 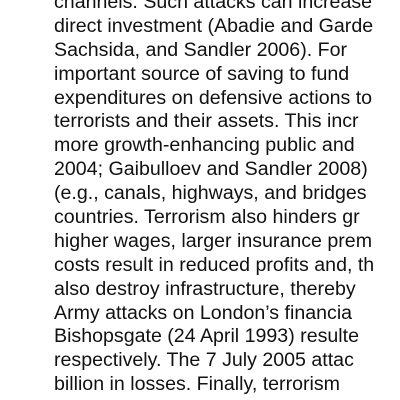 I want to click on text-line: Bishopsgate (24 April 1993) resulte, so click(x=206, y=336).